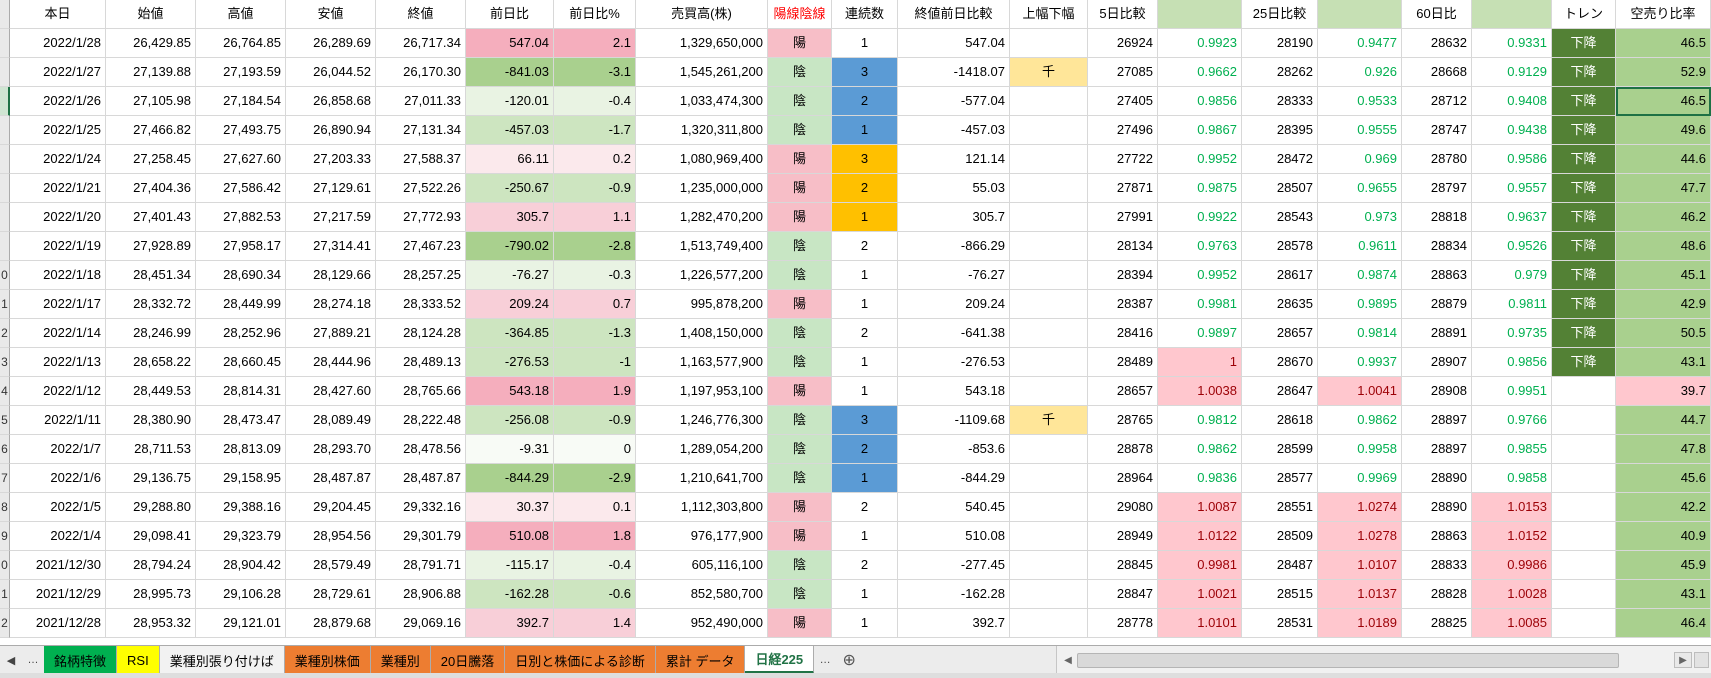 The height and width of the screenshot is (678, 1711). Describe the element at coordinates (241, 217) in the screenshot. I see `cell-high: 27,882.53` at that location.